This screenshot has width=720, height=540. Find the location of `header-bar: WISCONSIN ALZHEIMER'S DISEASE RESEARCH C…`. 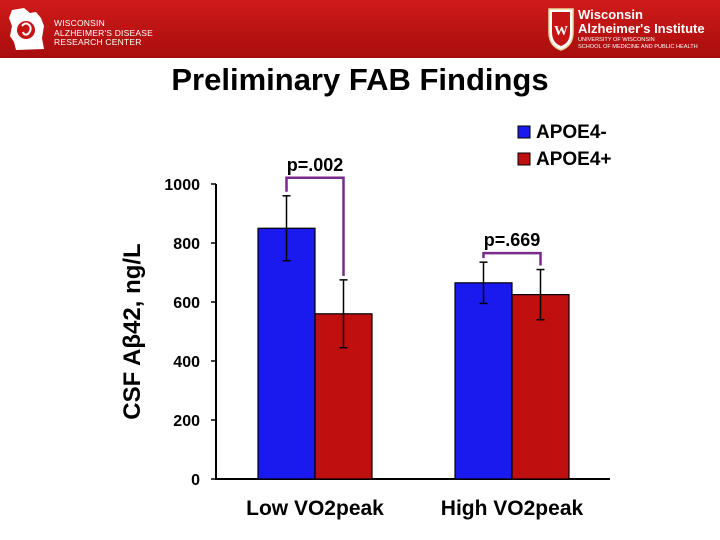

header-bar: WISCONSIN ALZHEIMER'S DISEASE RESEARCH C… is located at coordinates (360, 29).